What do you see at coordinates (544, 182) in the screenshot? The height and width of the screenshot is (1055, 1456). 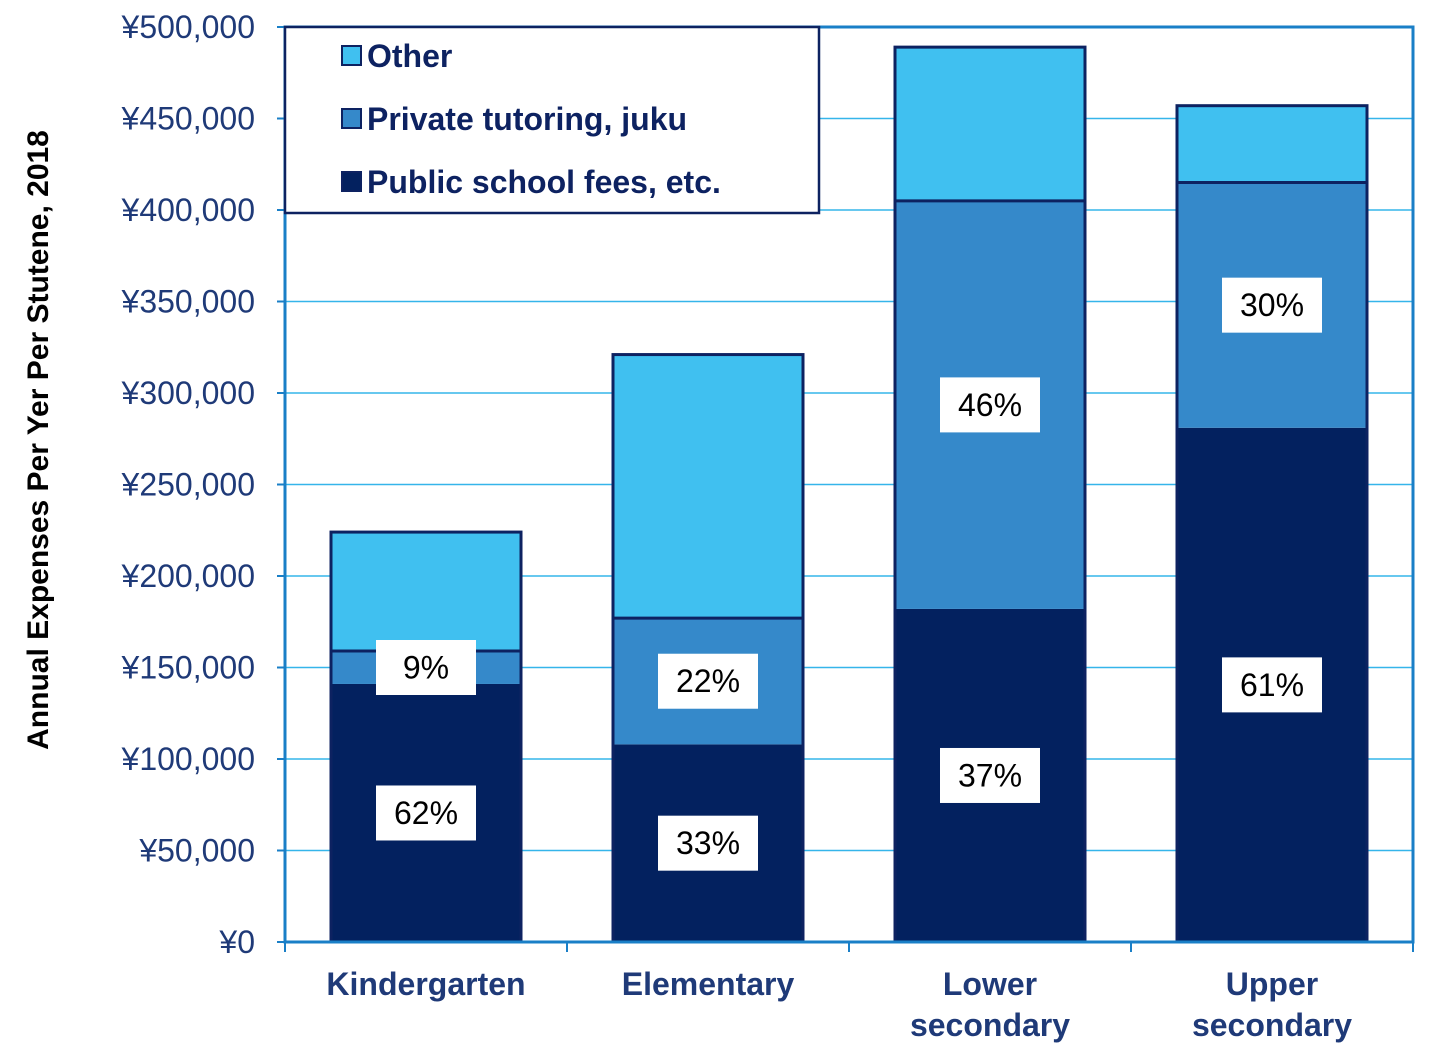 I see `legend-entry: Public school fees, etc.` at bounding box center [544, 182].